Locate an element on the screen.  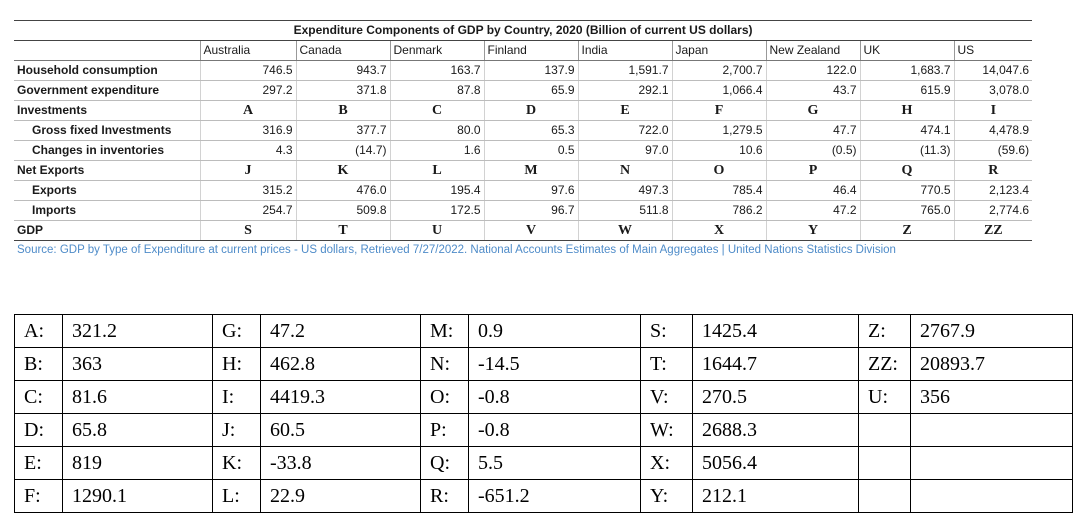
value-cell: 1,066.4 is located at coordinates (718, 90).